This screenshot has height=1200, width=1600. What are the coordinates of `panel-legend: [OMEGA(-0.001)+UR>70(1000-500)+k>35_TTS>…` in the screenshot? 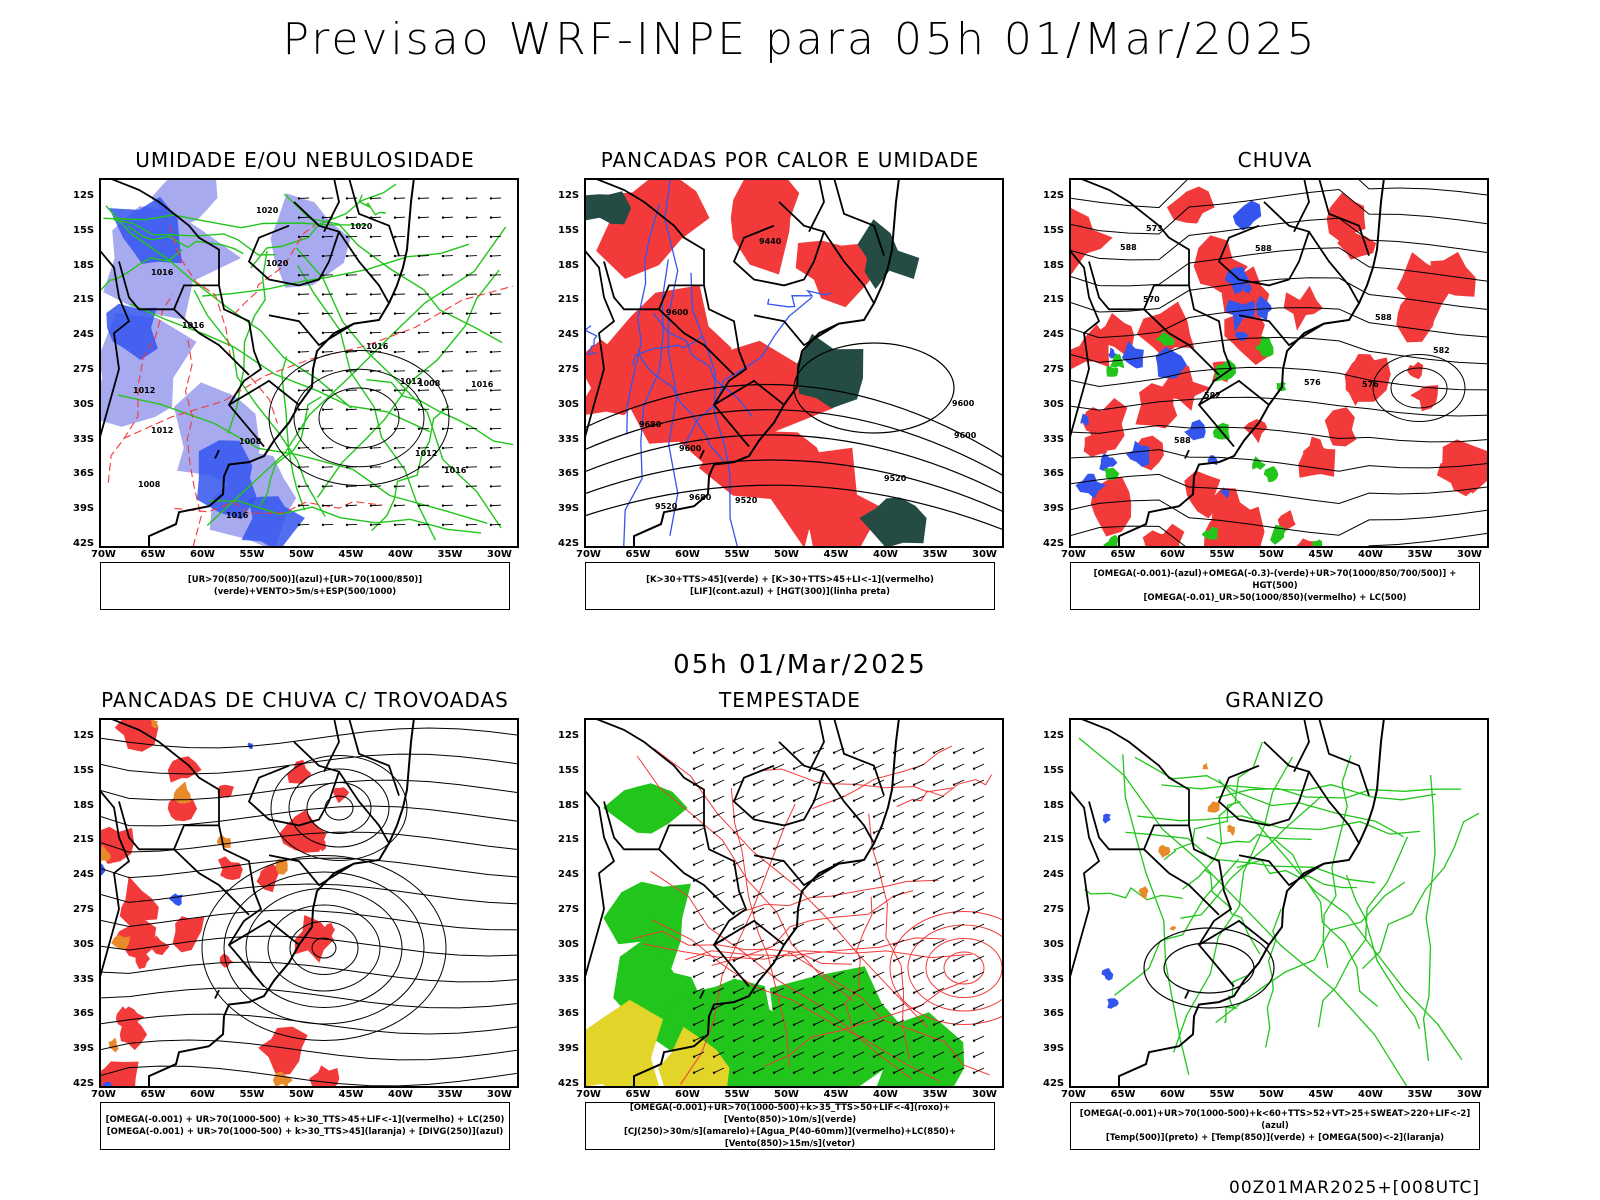 It's located at (790, 1126).